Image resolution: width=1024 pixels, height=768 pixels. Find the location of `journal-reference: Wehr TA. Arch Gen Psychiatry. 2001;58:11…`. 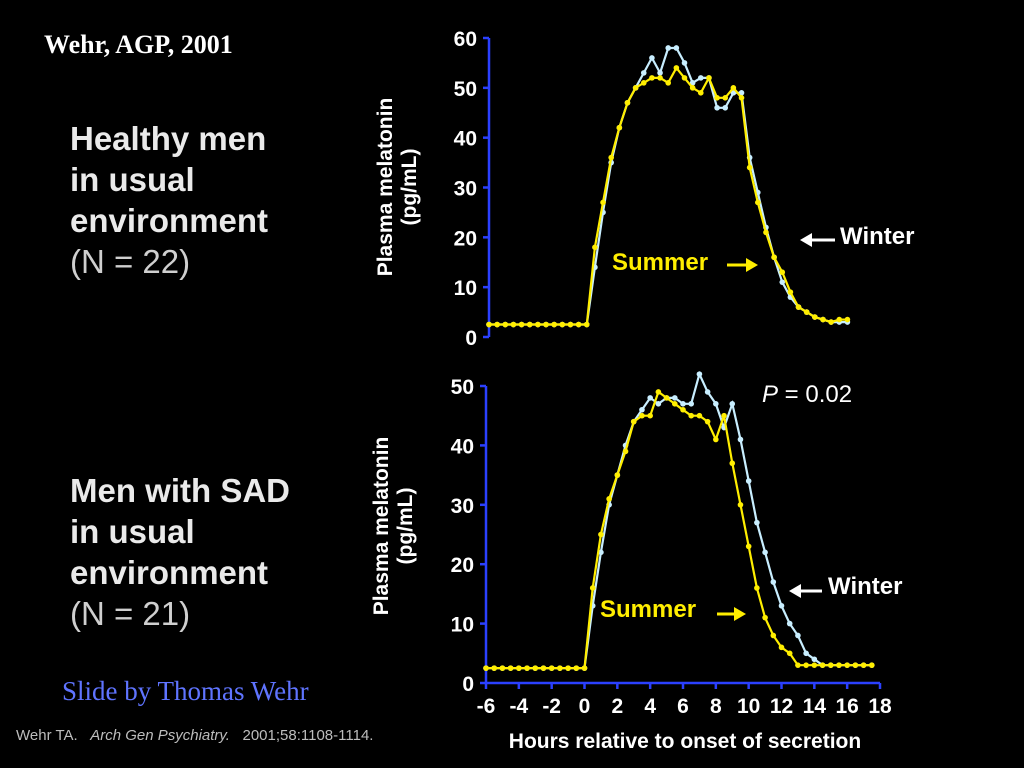

journal-reference: Wehr TA. Arch Gen Psychiatry. 2001;58:11… is located at coordinates (194, 735).